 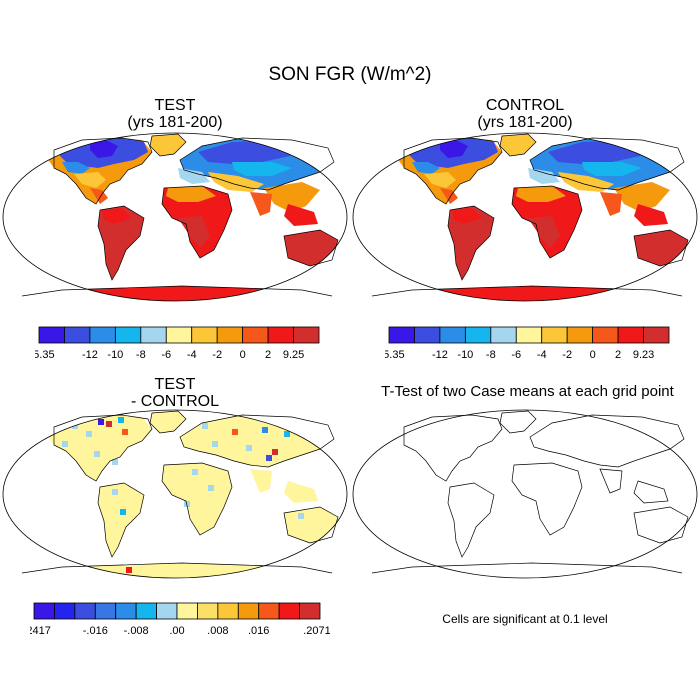 I want to click on test-colorbar-label-6: -2, so click(x=217, y=355).